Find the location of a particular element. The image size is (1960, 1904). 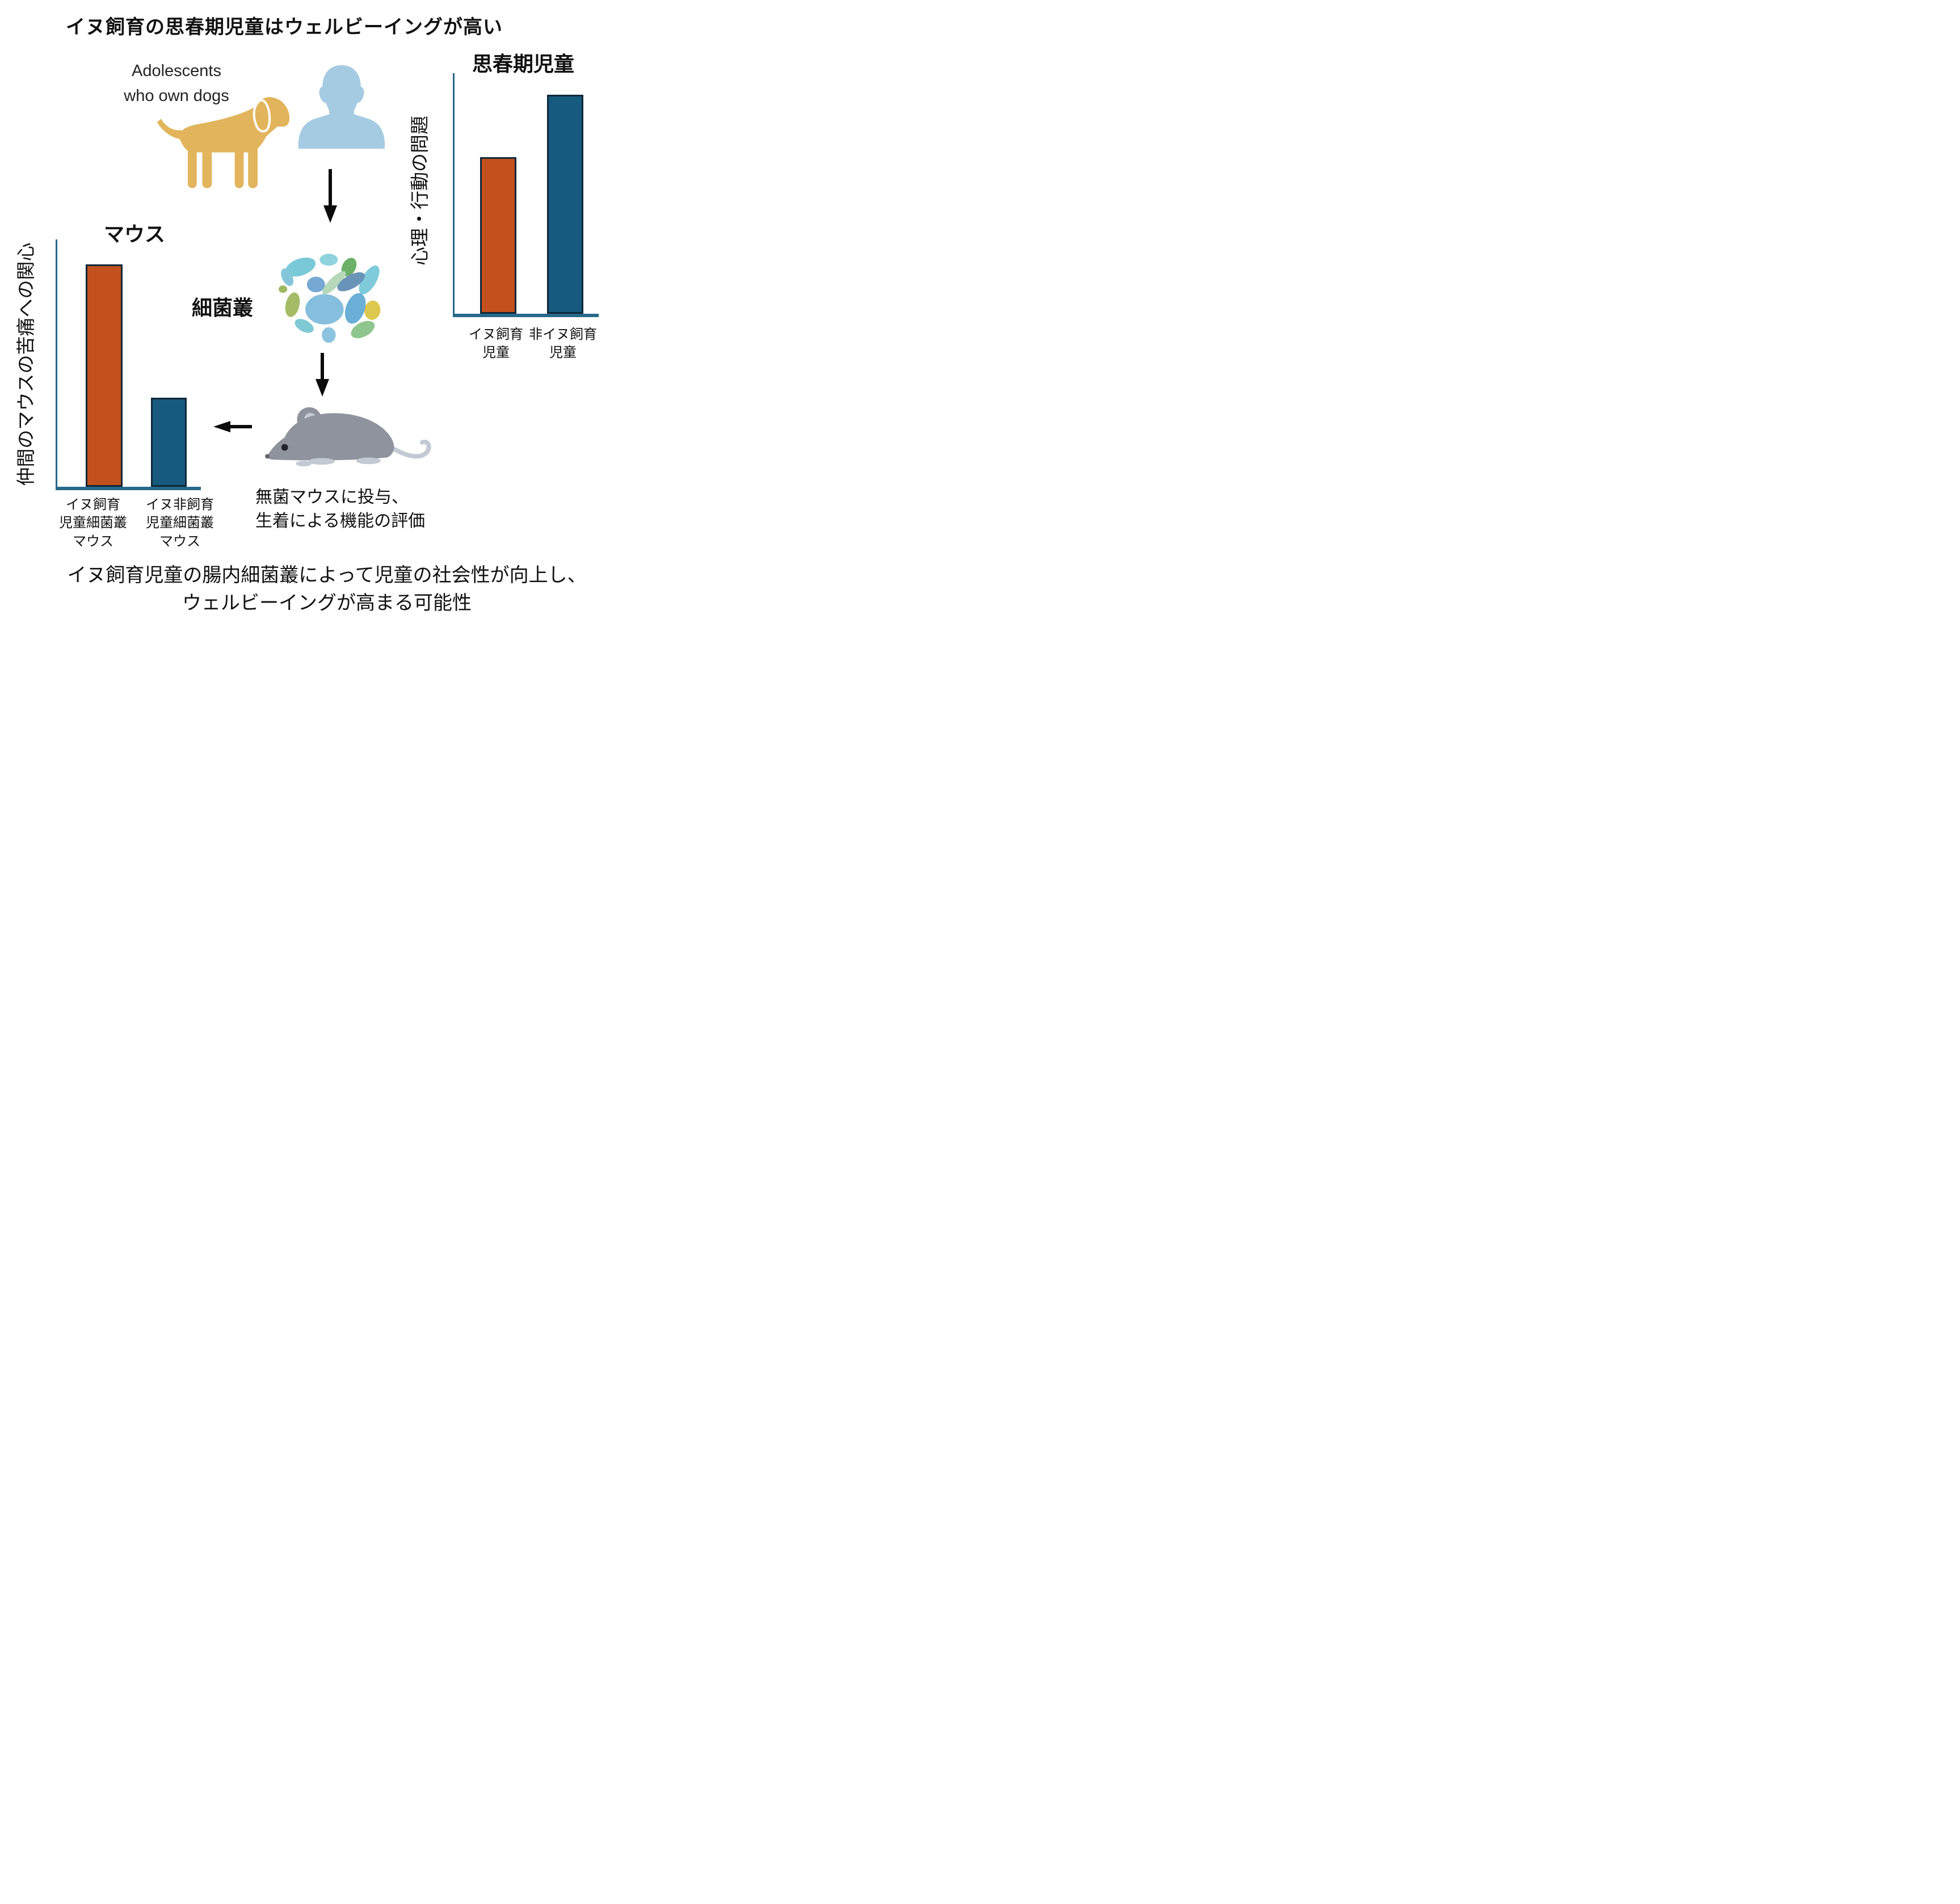

mice-chart-plot is located at coordinates (128, 364).